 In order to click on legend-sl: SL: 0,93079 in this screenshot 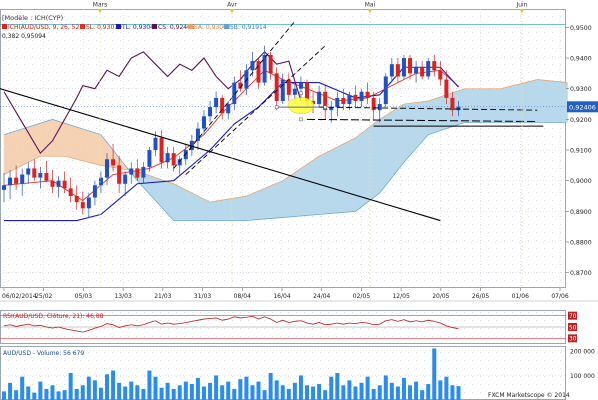, I will do `click(104, 27)`.